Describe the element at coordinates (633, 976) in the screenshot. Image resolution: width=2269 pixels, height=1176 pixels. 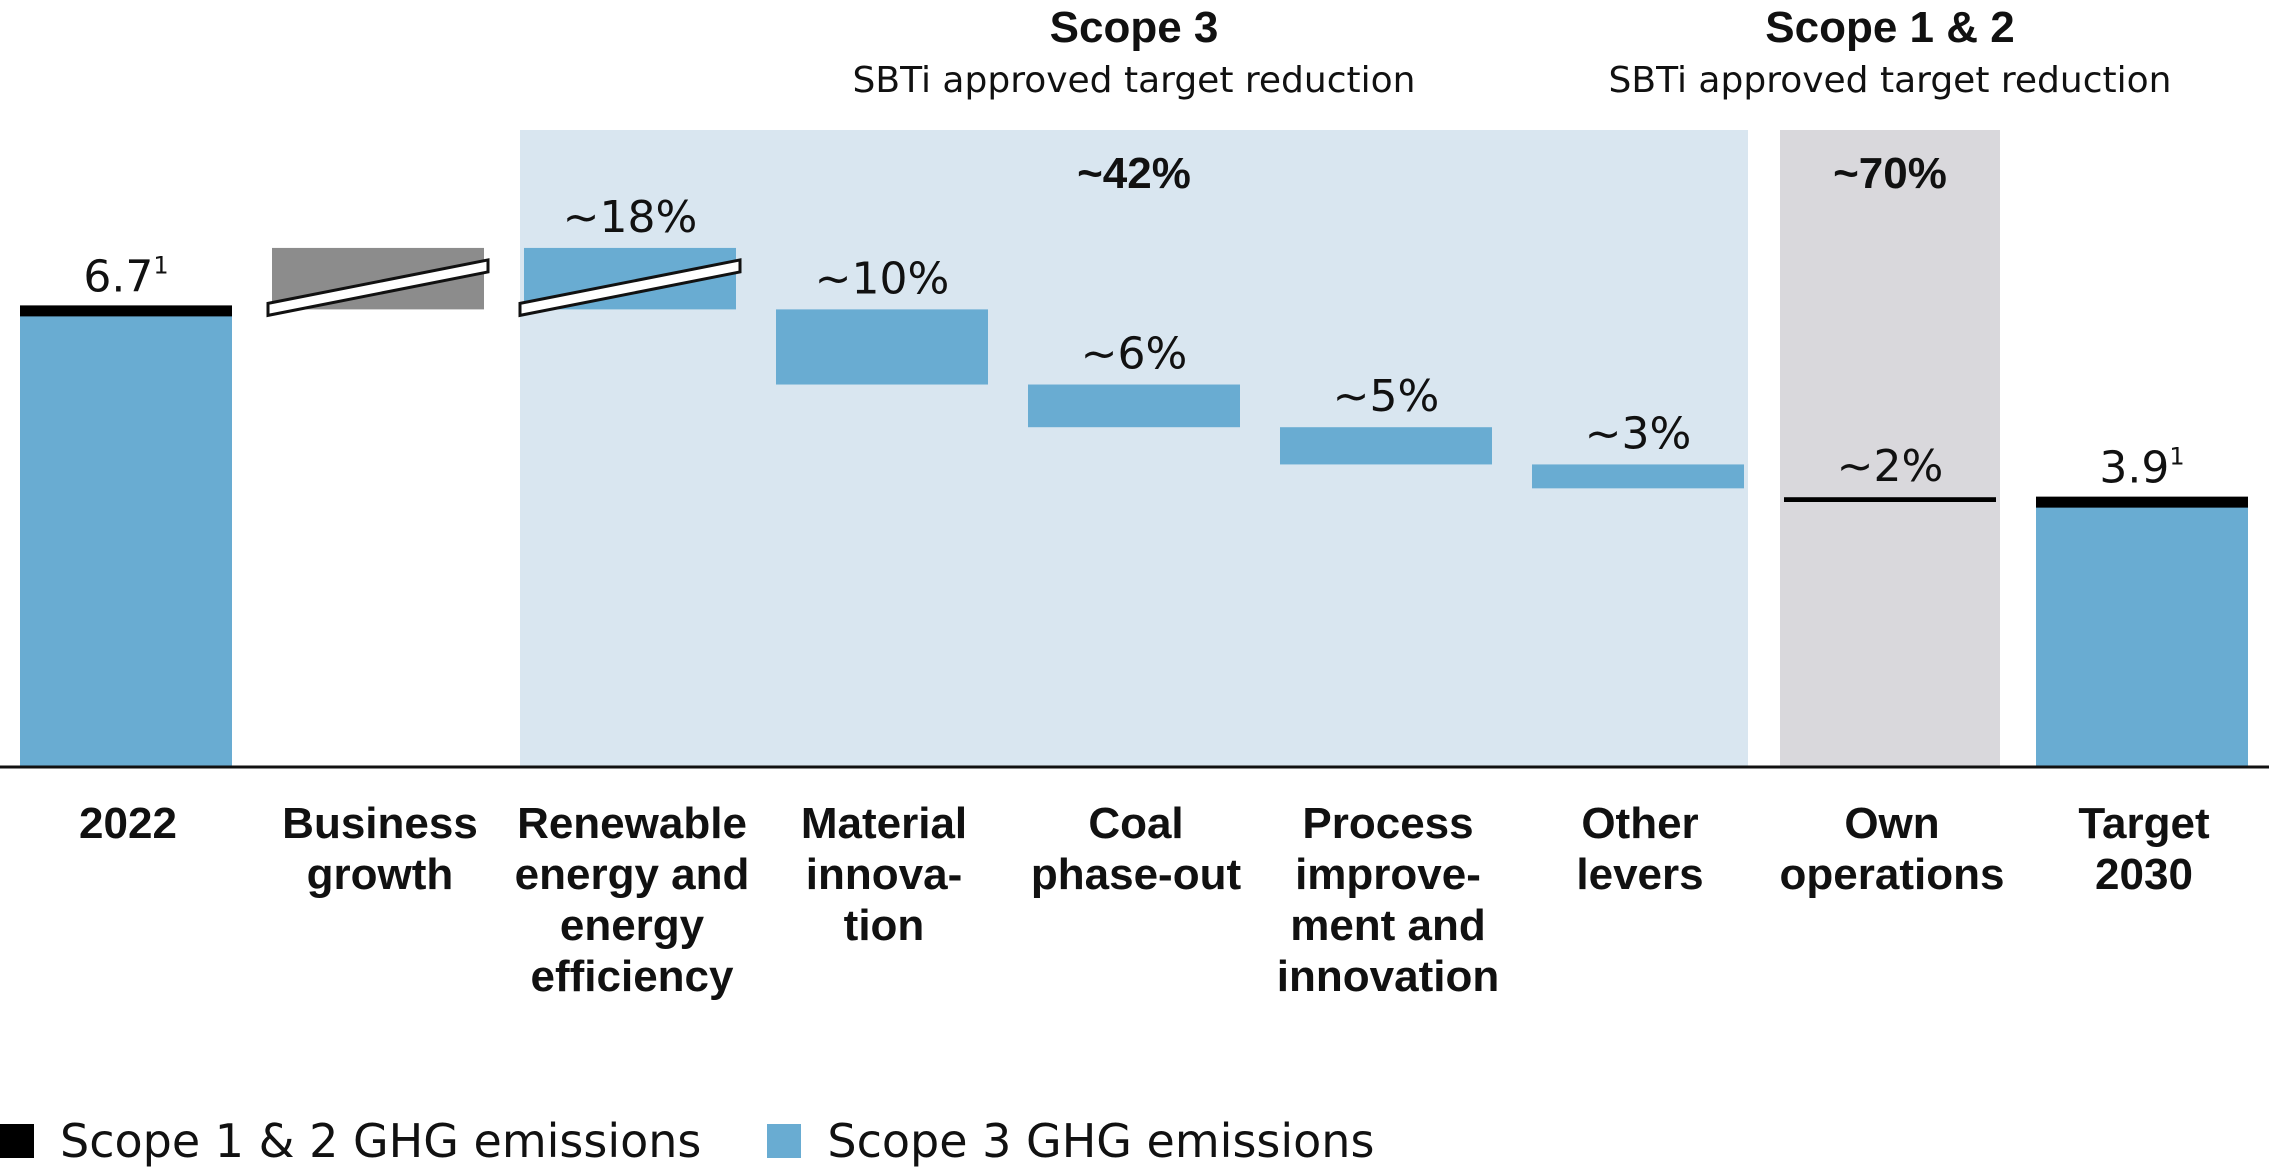
I see `category-label-2-3: efficiency` at that location.